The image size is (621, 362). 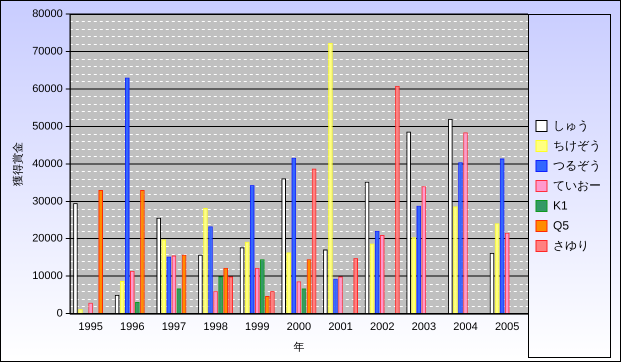 I want to click on y-tick-label: 40000, so click(x=47, y=164).